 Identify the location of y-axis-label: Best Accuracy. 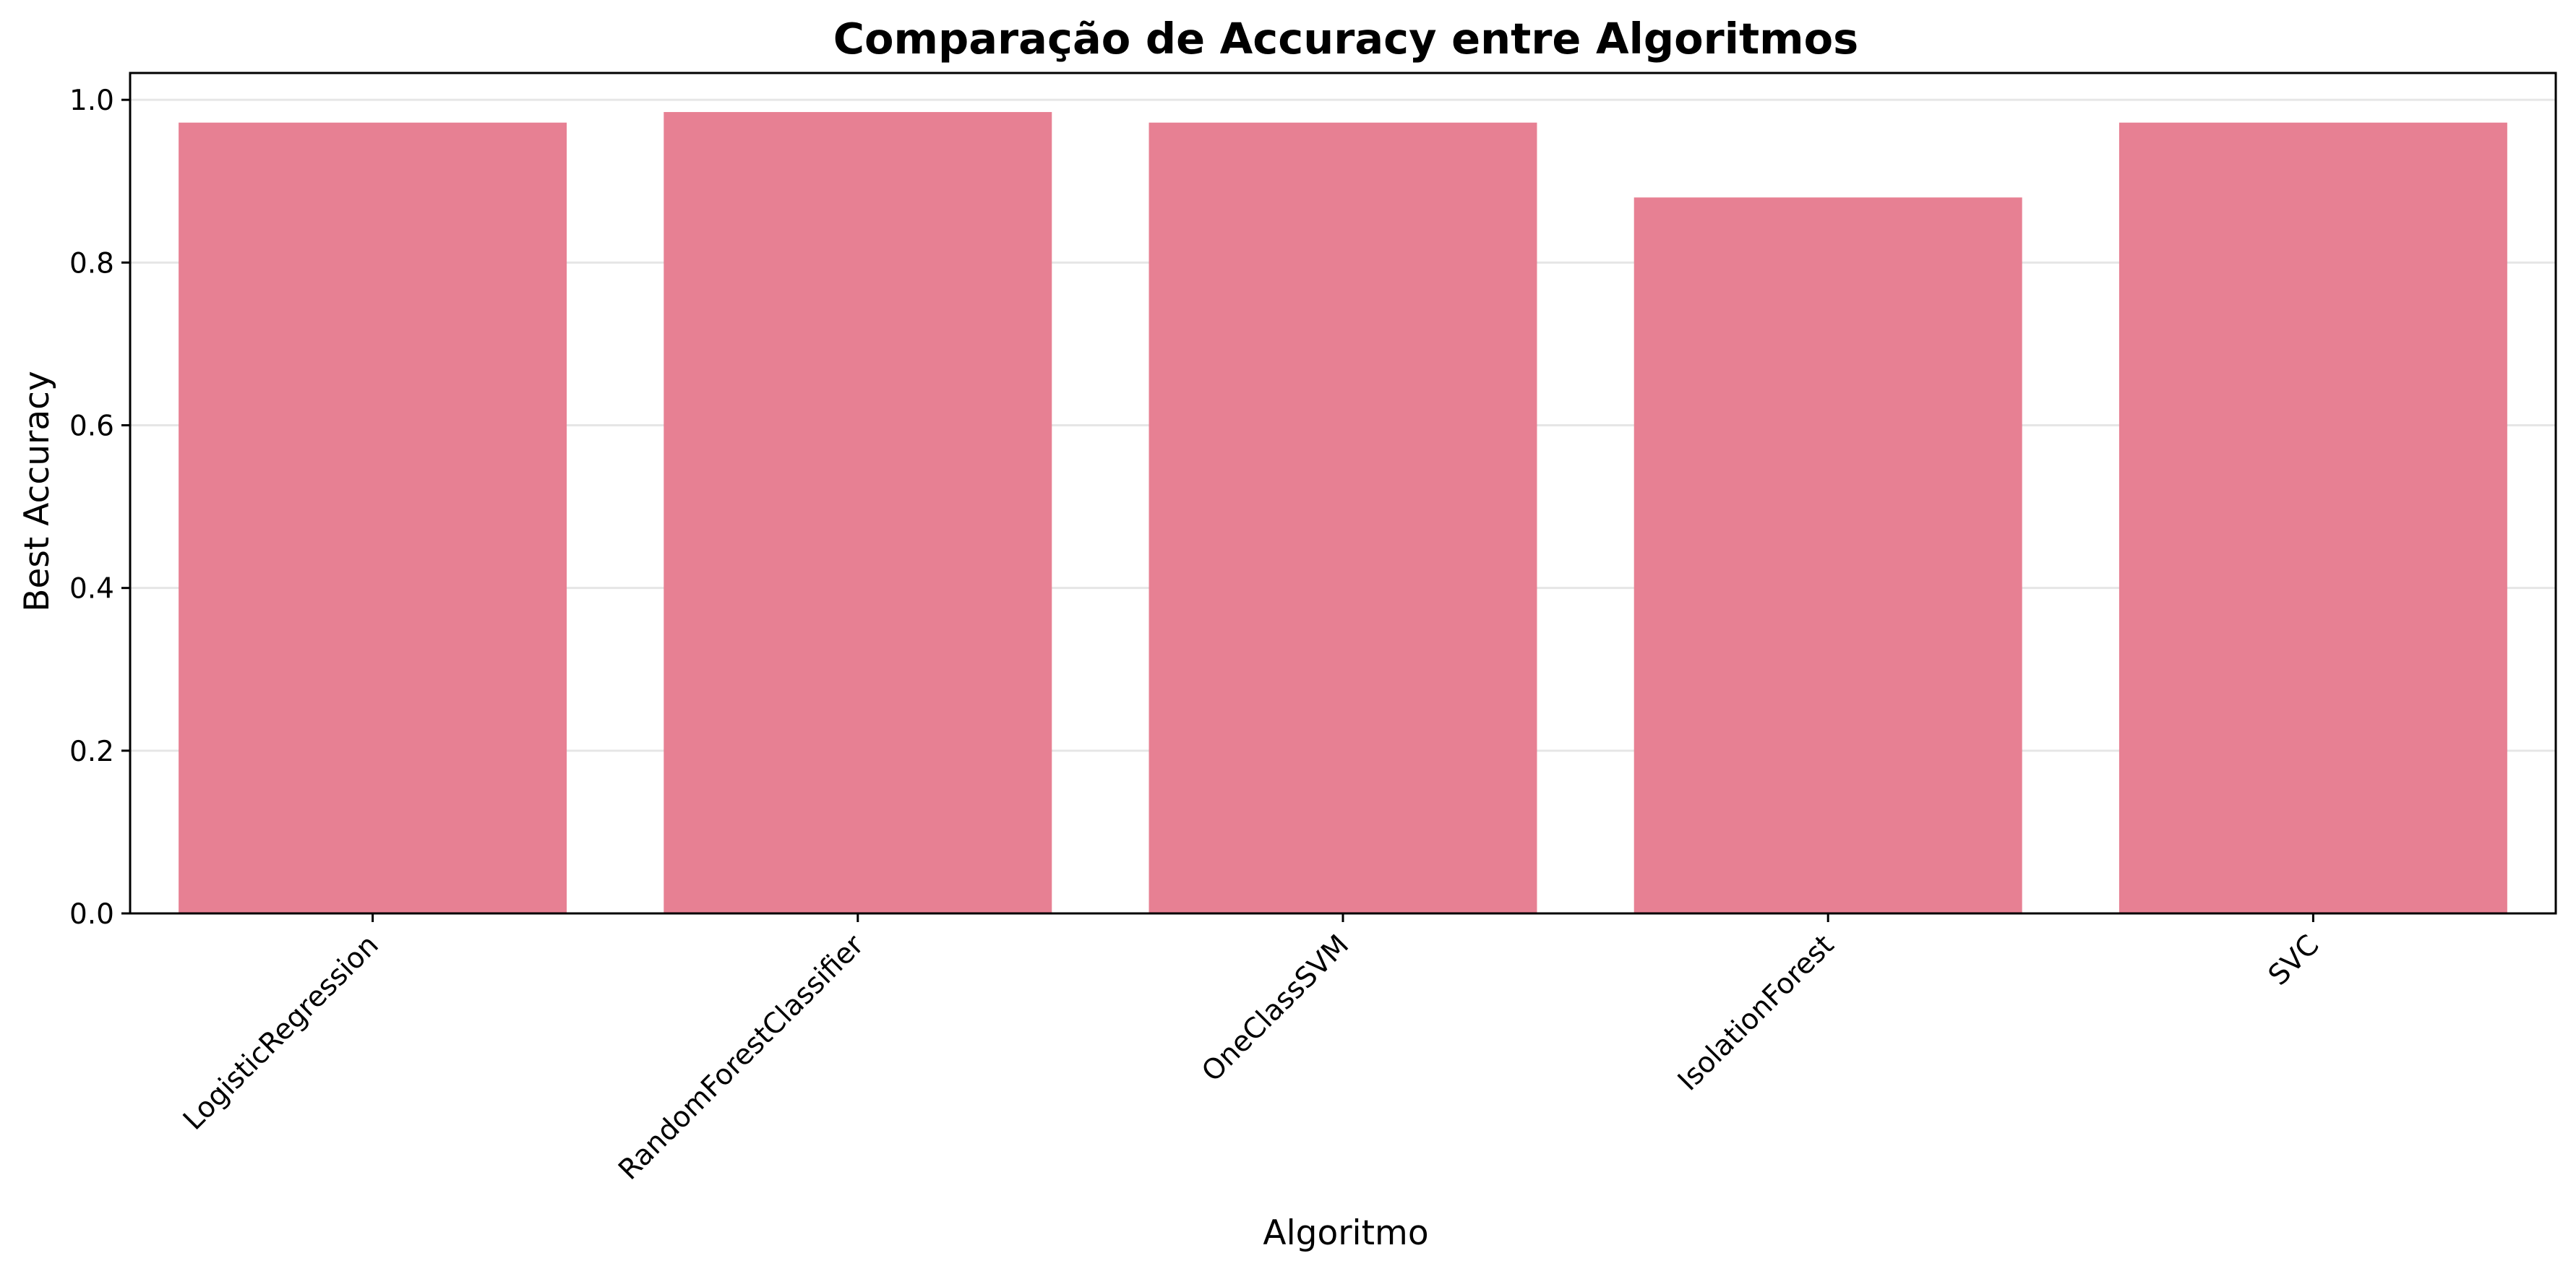
(37, 491).